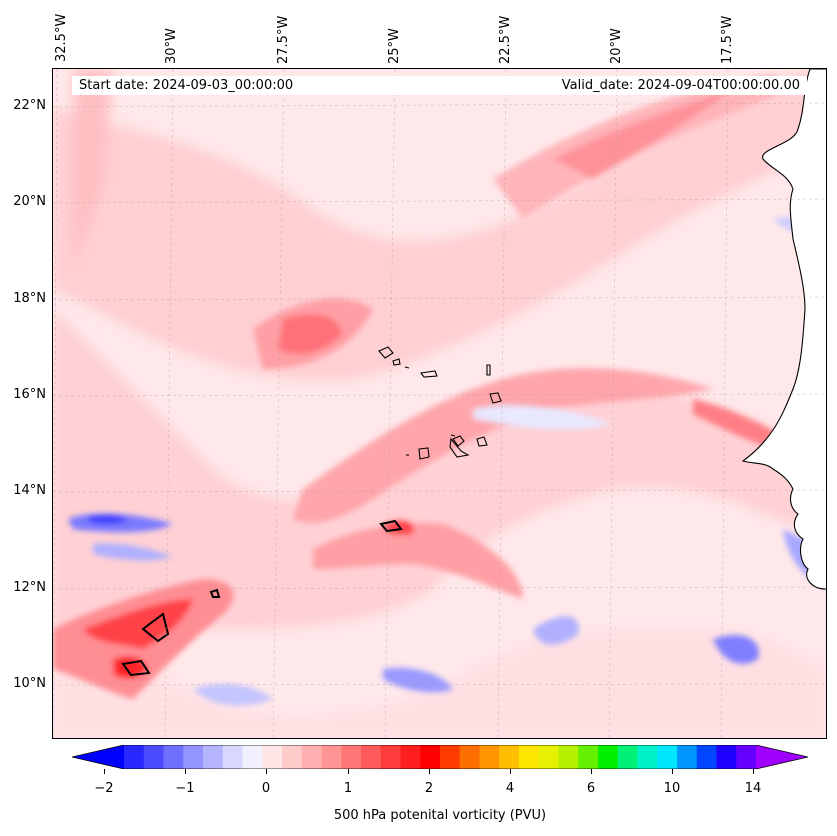  I want to click on pv-2-contours, so click(262, 598).